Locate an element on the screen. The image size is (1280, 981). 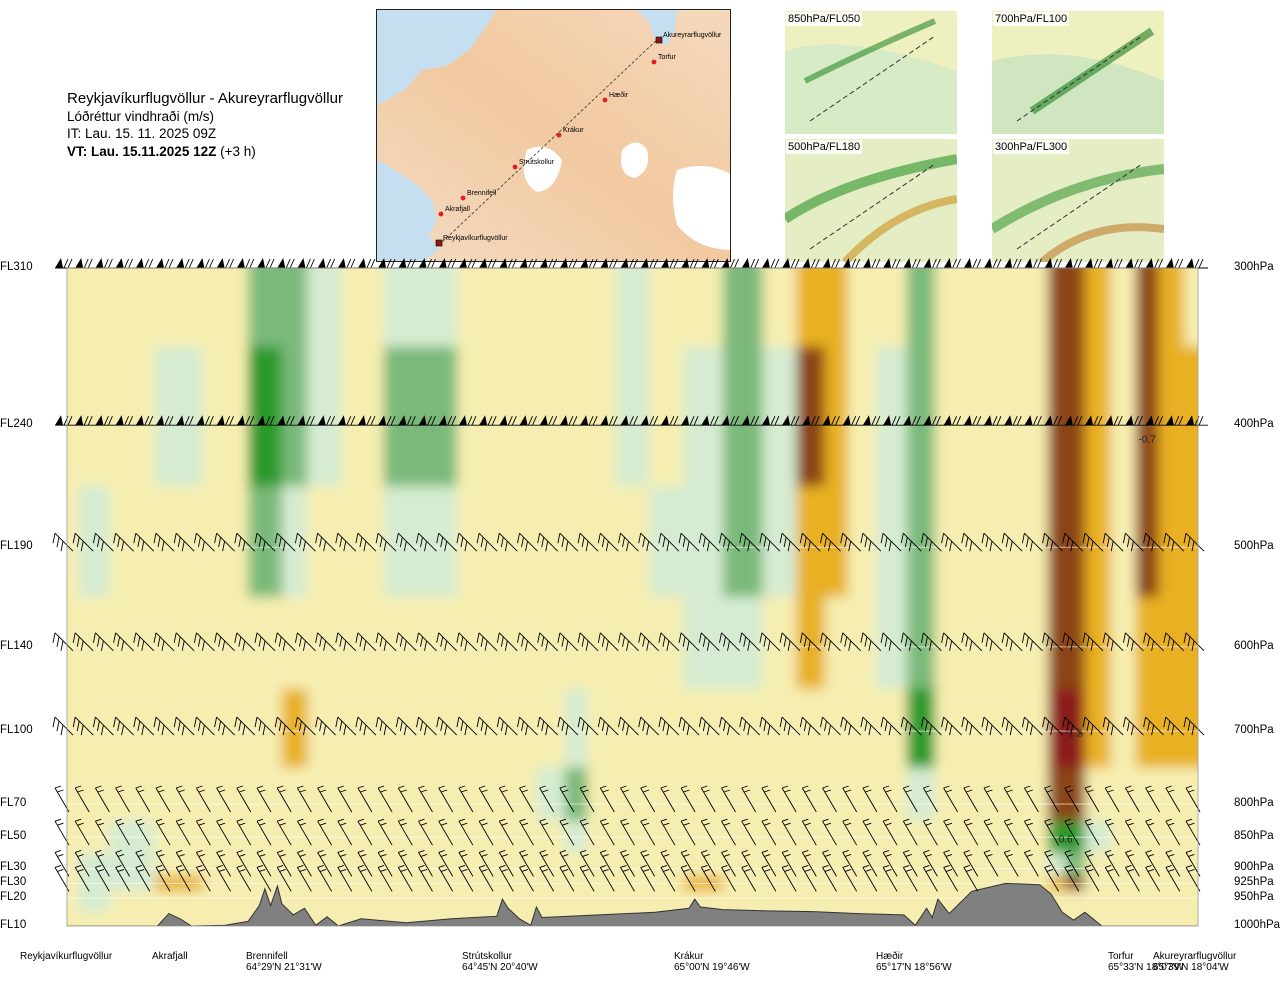
minimap-300-label: 300hPa/FL300 is located at coordinates (1031, 147).